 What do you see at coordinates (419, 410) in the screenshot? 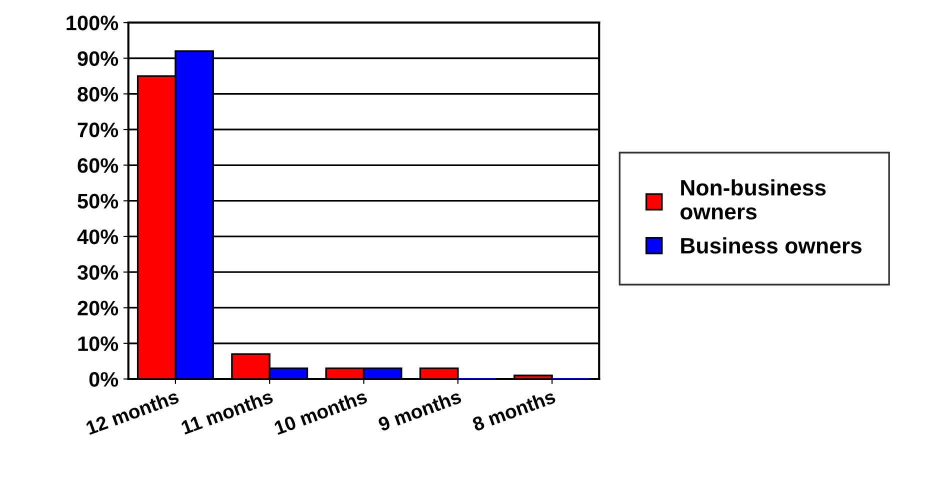
I see `x-tick-label: 9 months` at bounding box center [419, 410].